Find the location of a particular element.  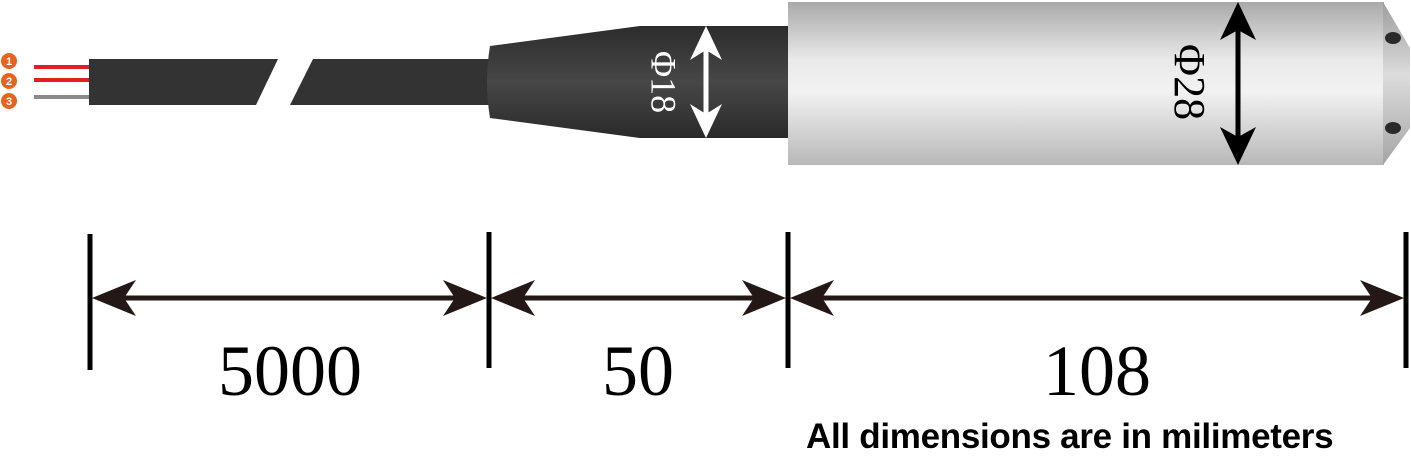

dimension-arrow-connector is located at coordinates (638, 298).